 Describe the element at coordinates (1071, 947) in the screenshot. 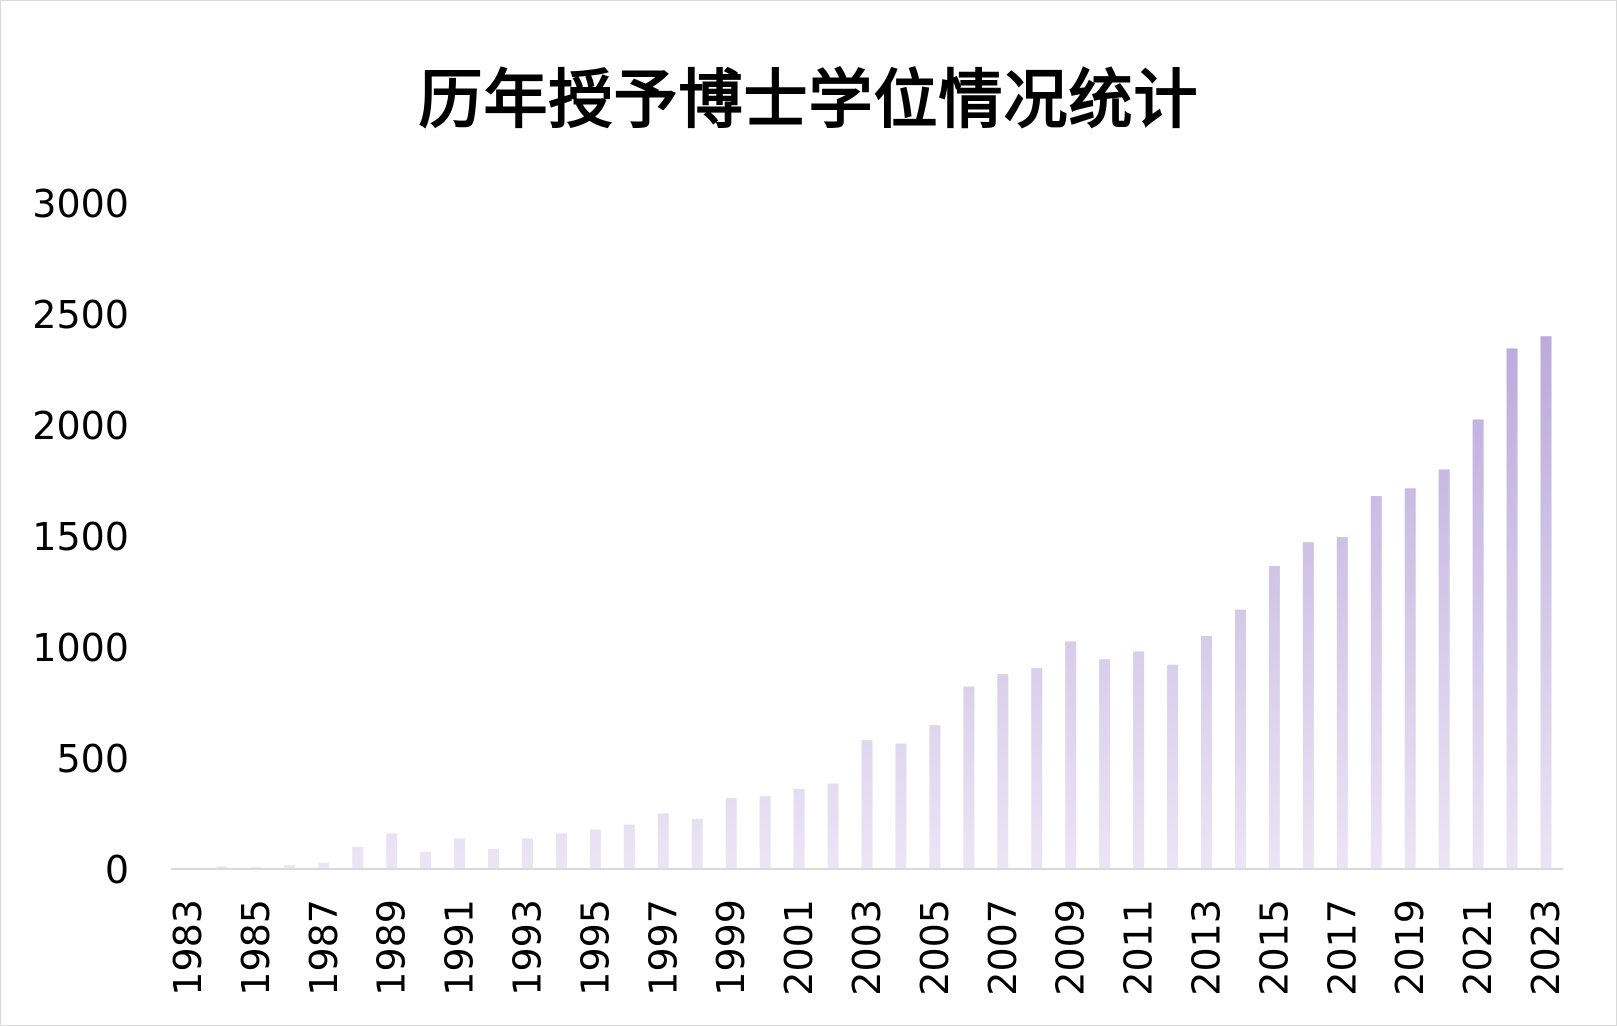

I see `x-tick-label: 2009` at that location.